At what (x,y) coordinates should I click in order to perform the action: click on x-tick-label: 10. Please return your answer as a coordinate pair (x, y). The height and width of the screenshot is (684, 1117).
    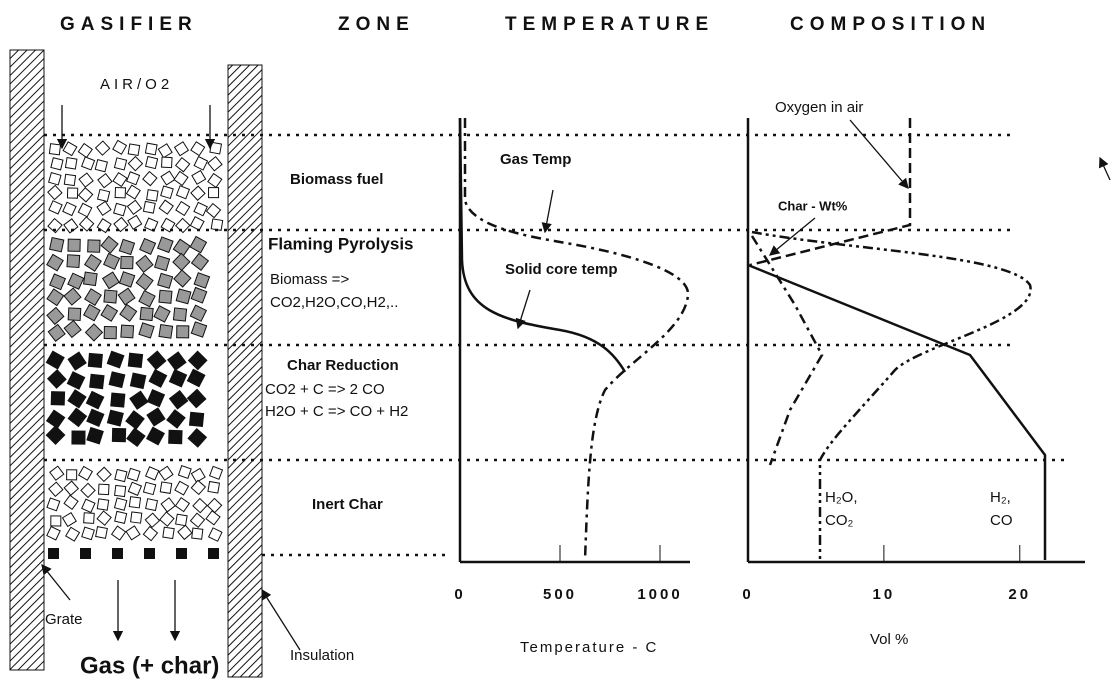
    Looking at the image, I should click on (884, 594).